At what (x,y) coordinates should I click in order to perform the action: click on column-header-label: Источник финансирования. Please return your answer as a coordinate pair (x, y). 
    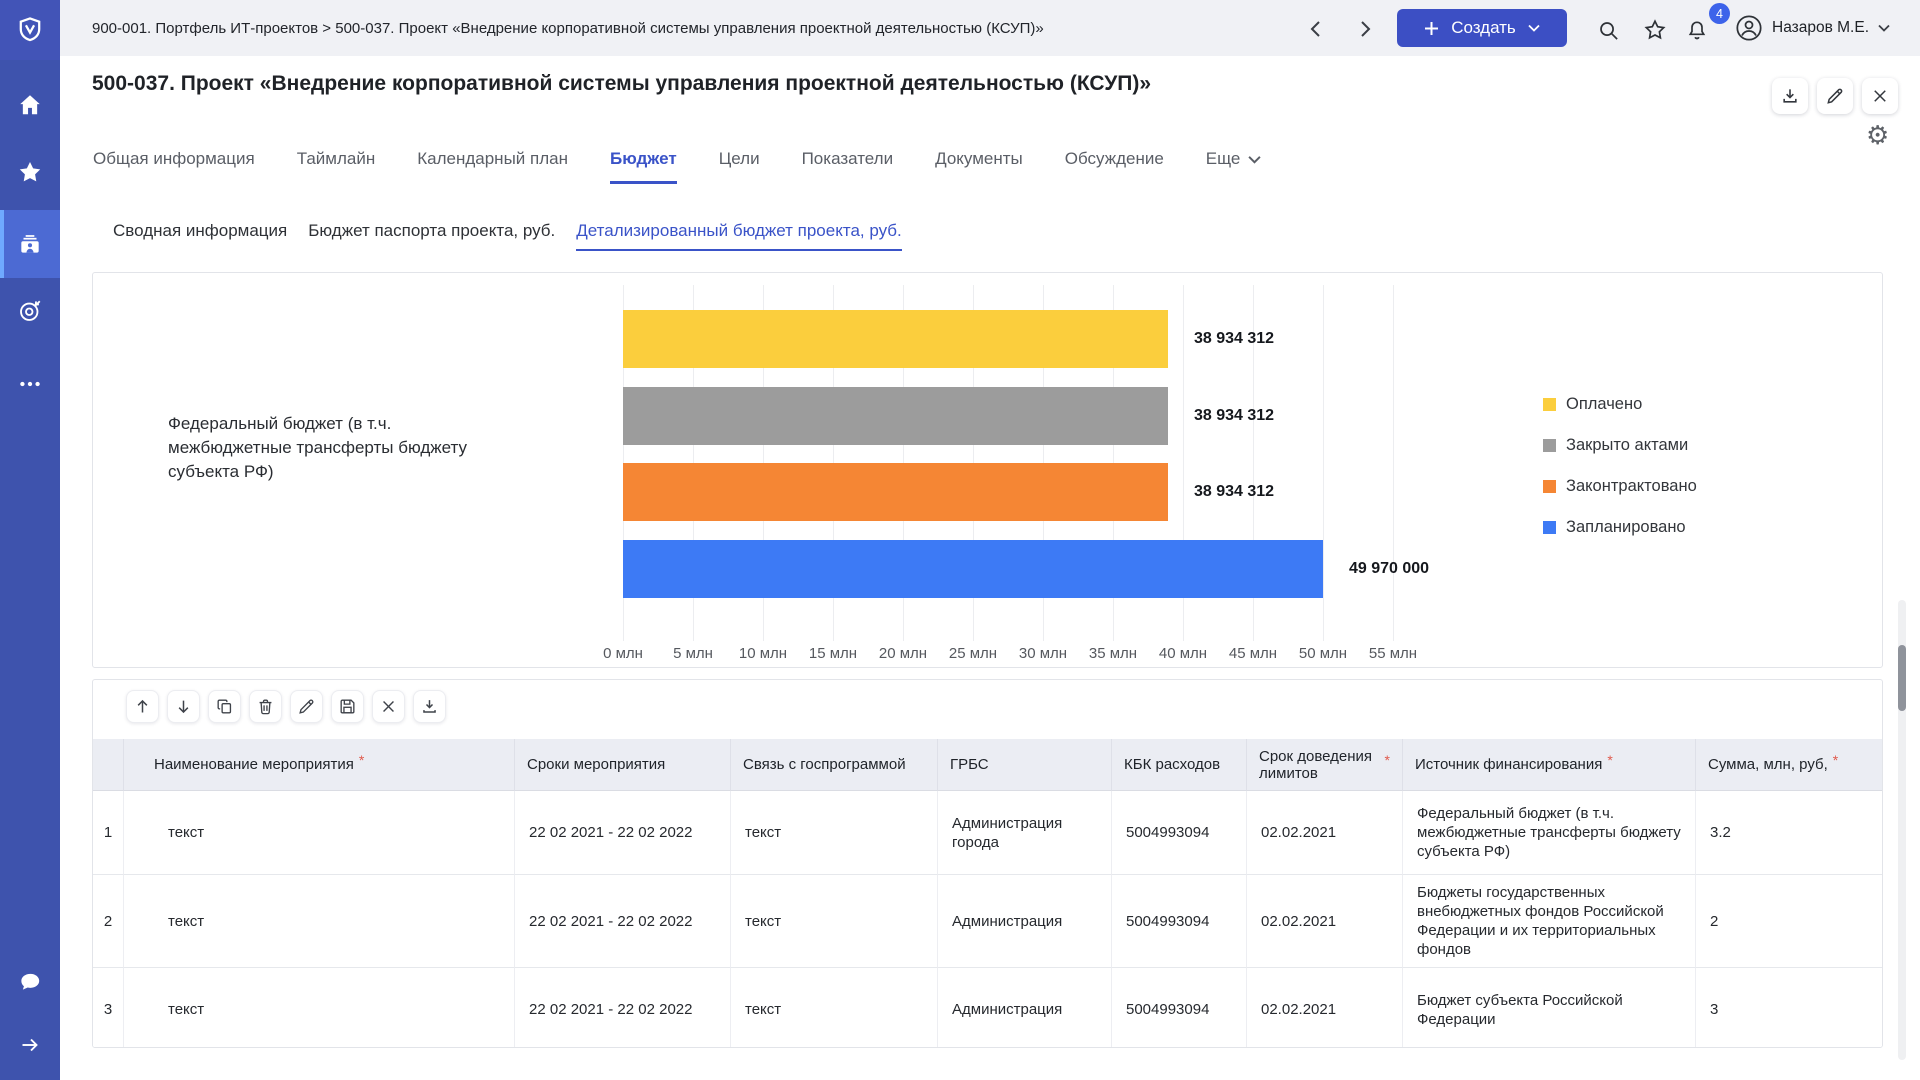
    Looking at the image, I should click on (1509, 764).